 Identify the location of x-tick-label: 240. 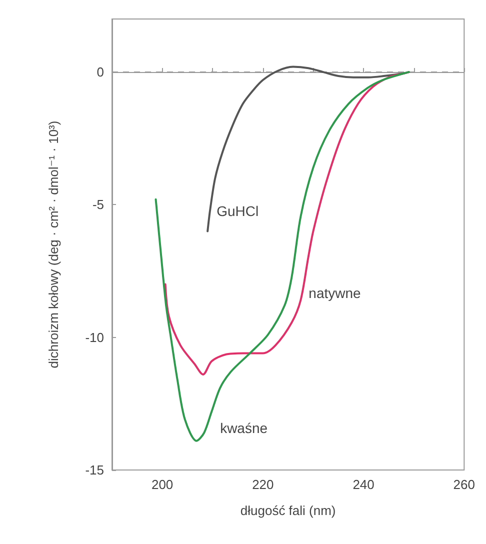
(363, 484).